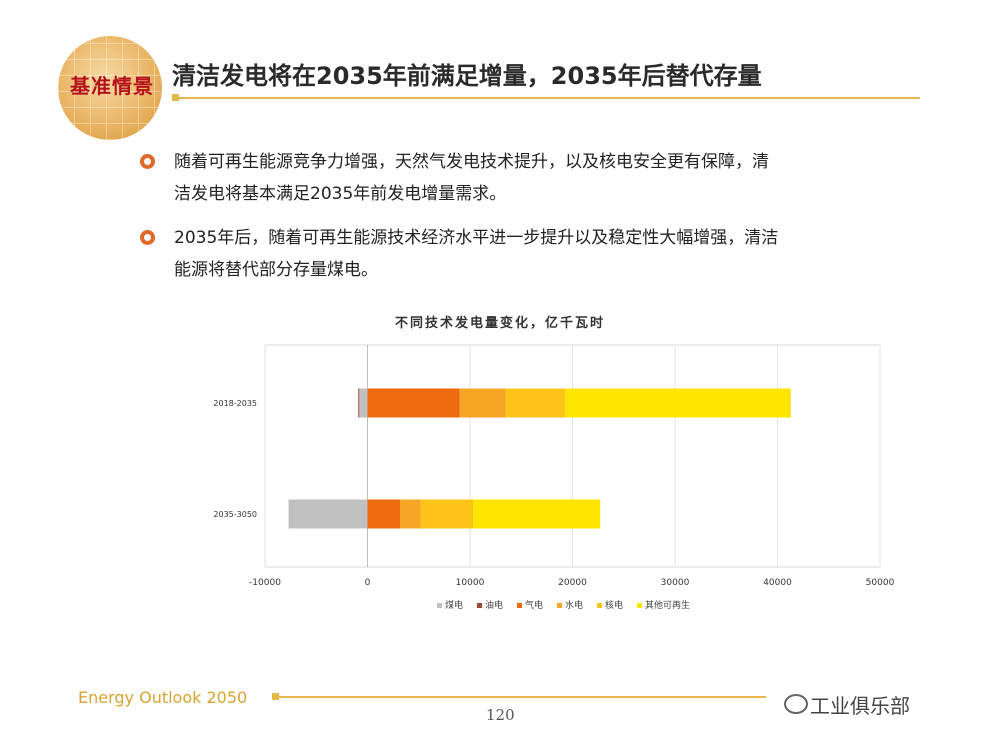 The height and width of the screenshot is (750, 1000). I want to click on chart-title: 不同技术发电量变化，亿千瓦时, so click(499, 323).